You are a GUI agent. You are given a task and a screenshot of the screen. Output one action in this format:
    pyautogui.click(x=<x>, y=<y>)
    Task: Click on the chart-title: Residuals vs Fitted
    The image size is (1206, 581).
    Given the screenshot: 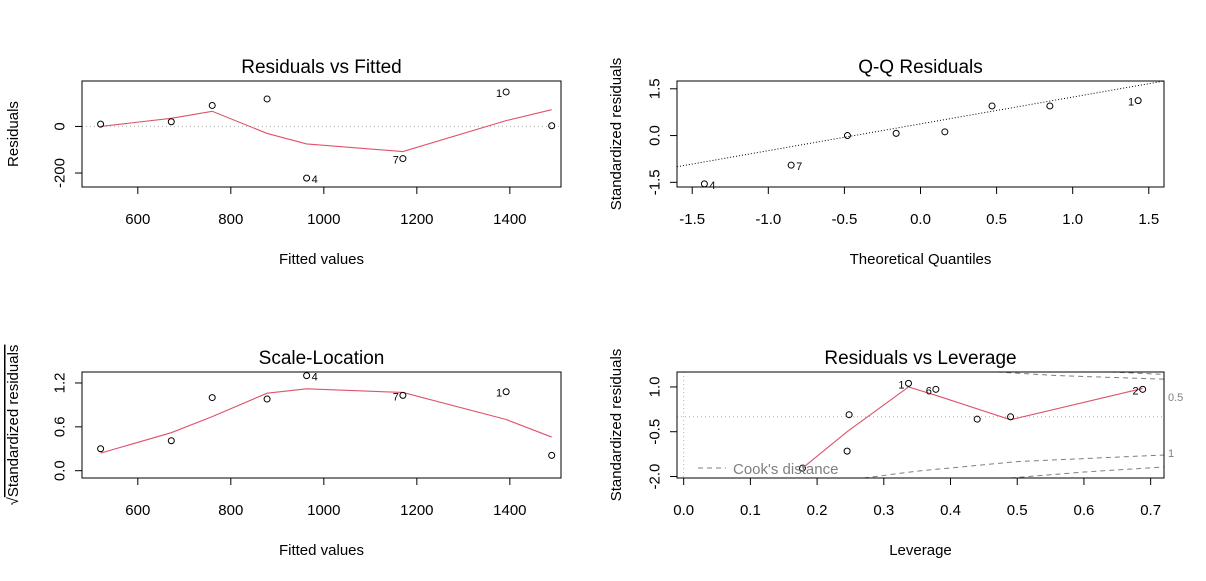 What is the action you would take?
    pyautogui.click(x=321, y=67)
    